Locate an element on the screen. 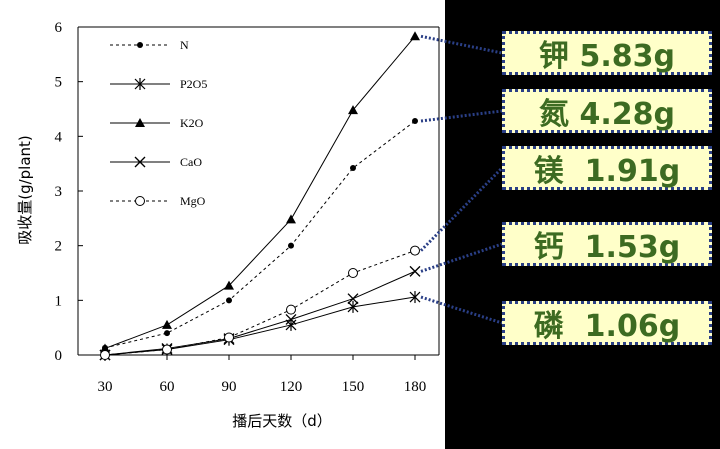 The image size is (720, 449). legend-label: P2O5 is located at coordinates (193, 84).